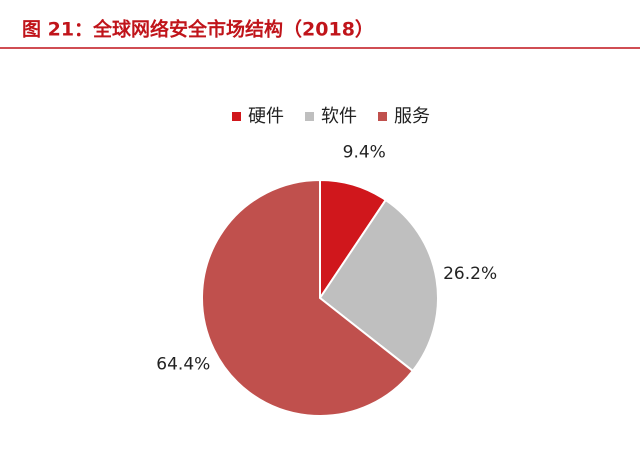 The height and width of the screenshot is (471, 640). What do you see at coordinates (364, 153) in the screenshot?
I see `value-label: 9.4%` at bounding box center [364, 153].